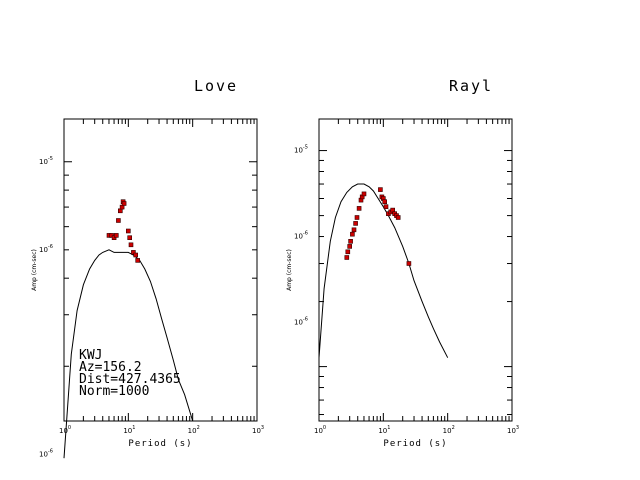 The width and height of the screenshot is (640, 480). I want to click on station-info-line: Dist=427.4365, so click(130, 379).